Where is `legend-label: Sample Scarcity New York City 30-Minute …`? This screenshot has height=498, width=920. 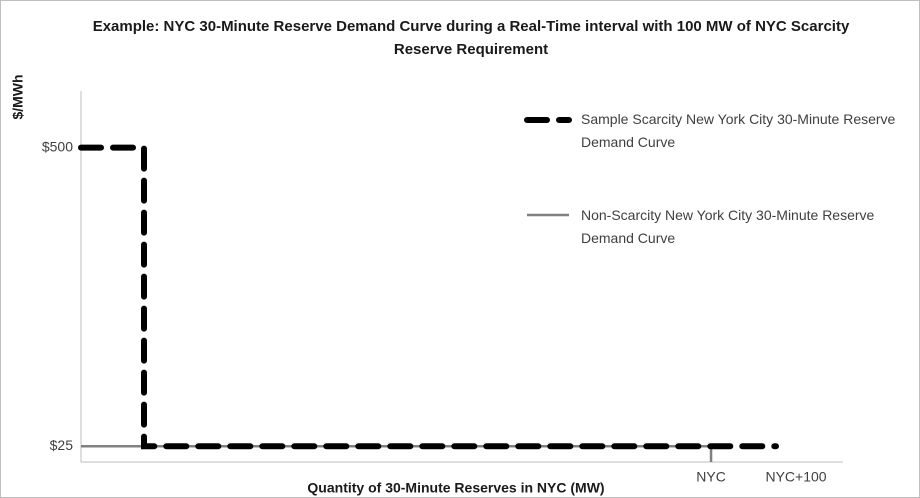 legend-label: Sample Scarcity New York City 30-Minute … is located at coordinates (738, 130).